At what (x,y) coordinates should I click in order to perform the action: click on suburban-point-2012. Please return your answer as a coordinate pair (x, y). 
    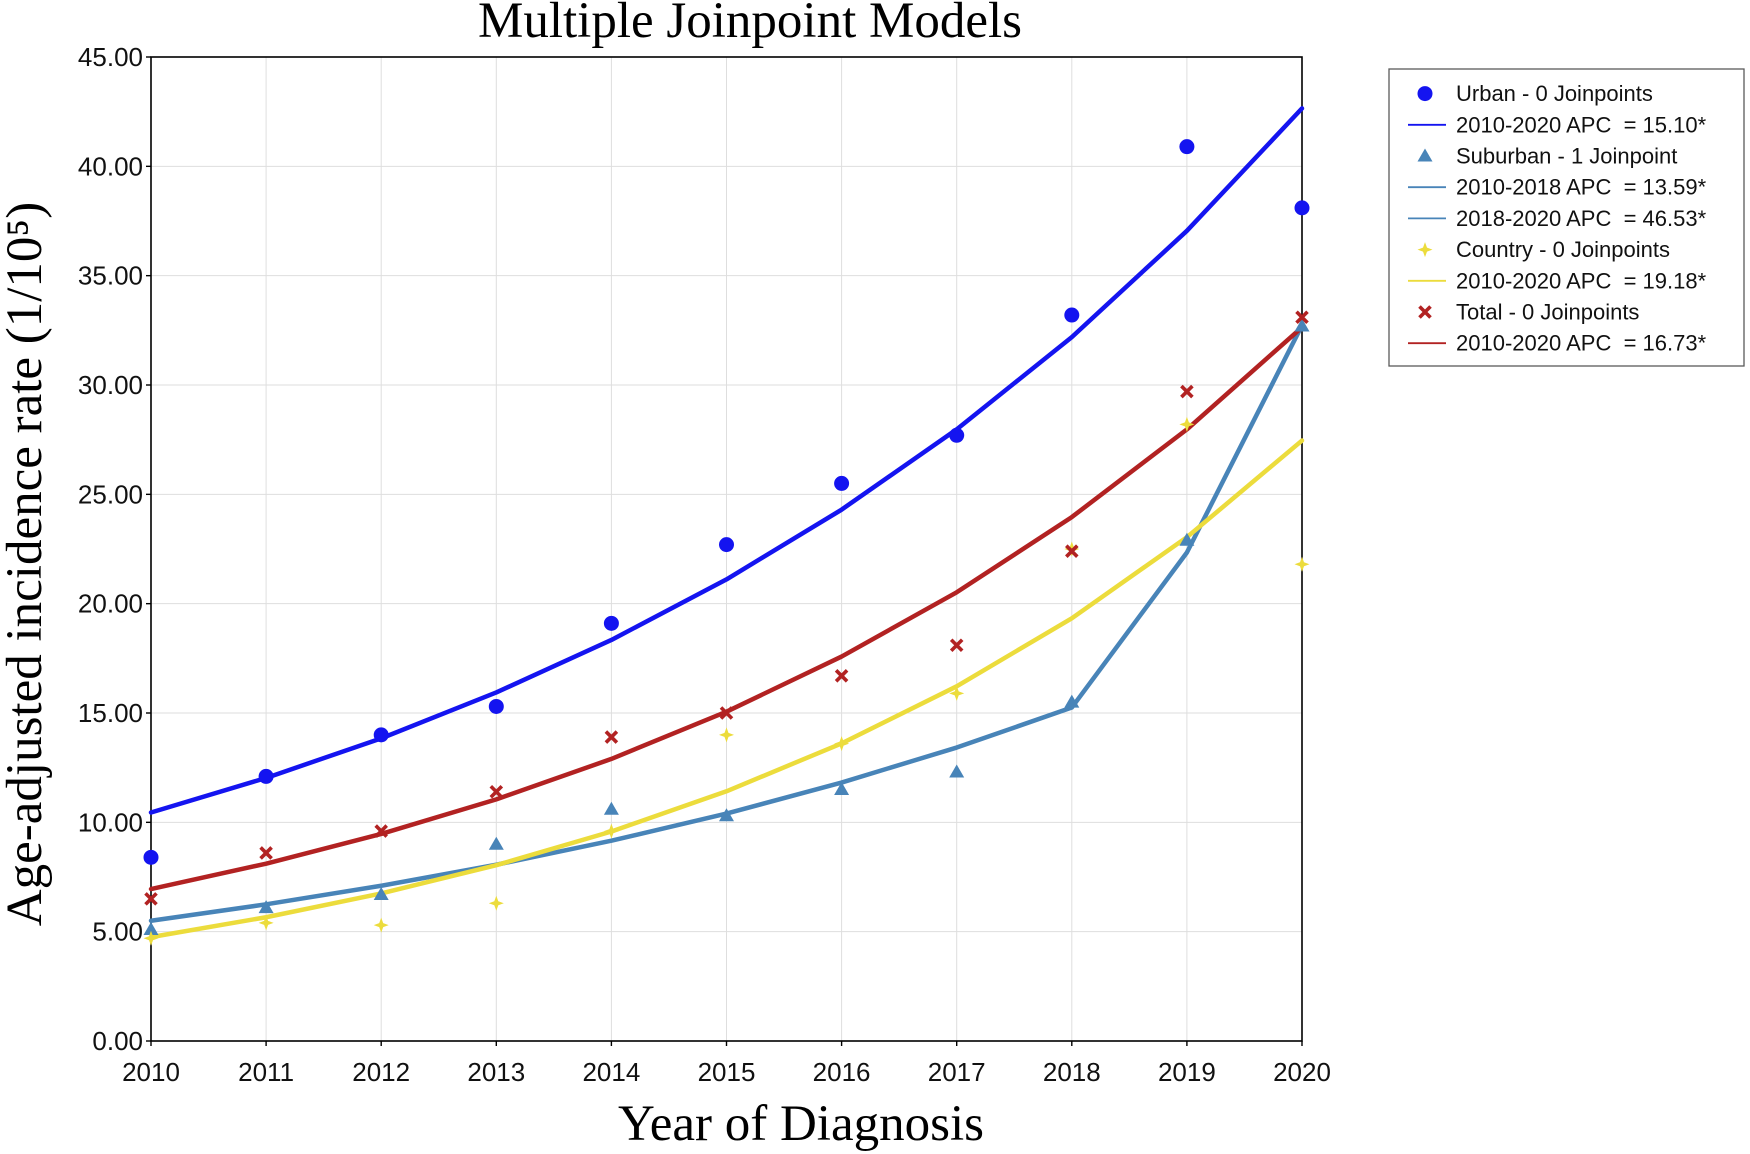
    Looking at the image, I should click on (381, 893).